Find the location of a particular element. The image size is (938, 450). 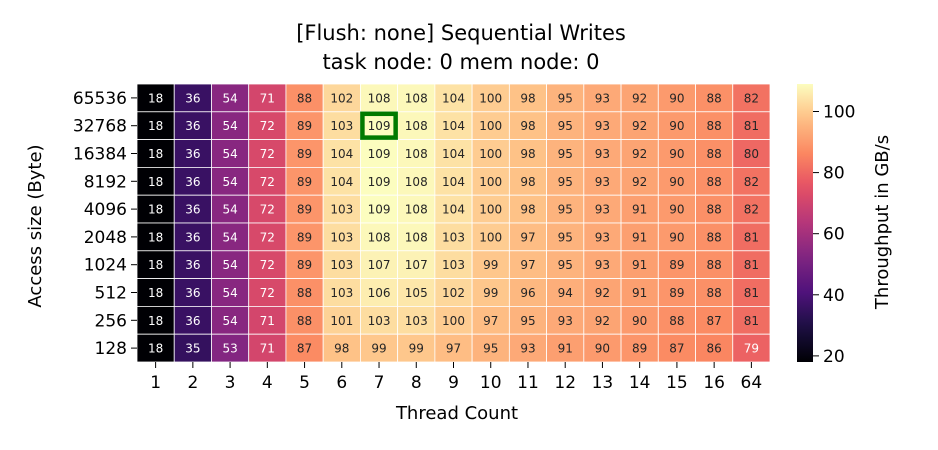

cell-value-label: 82 is located at coordinates (751, 98).